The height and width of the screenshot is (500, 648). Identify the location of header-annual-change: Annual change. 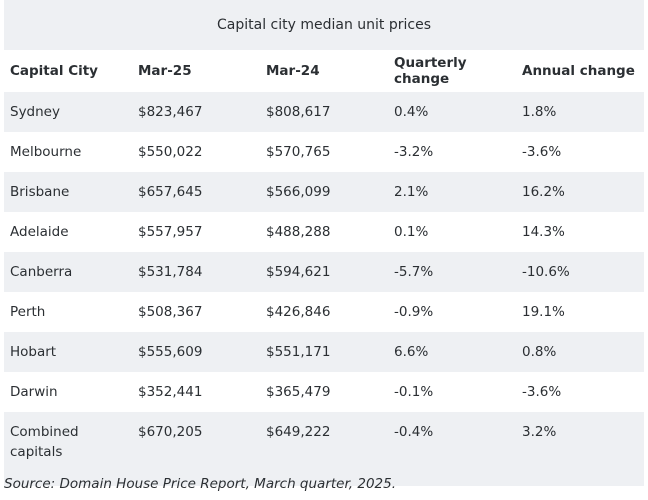
(578, 71).